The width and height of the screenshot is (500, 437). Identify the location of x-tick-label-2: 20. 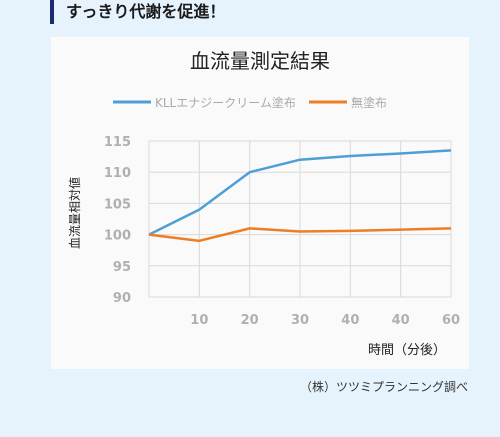
(250, 320).